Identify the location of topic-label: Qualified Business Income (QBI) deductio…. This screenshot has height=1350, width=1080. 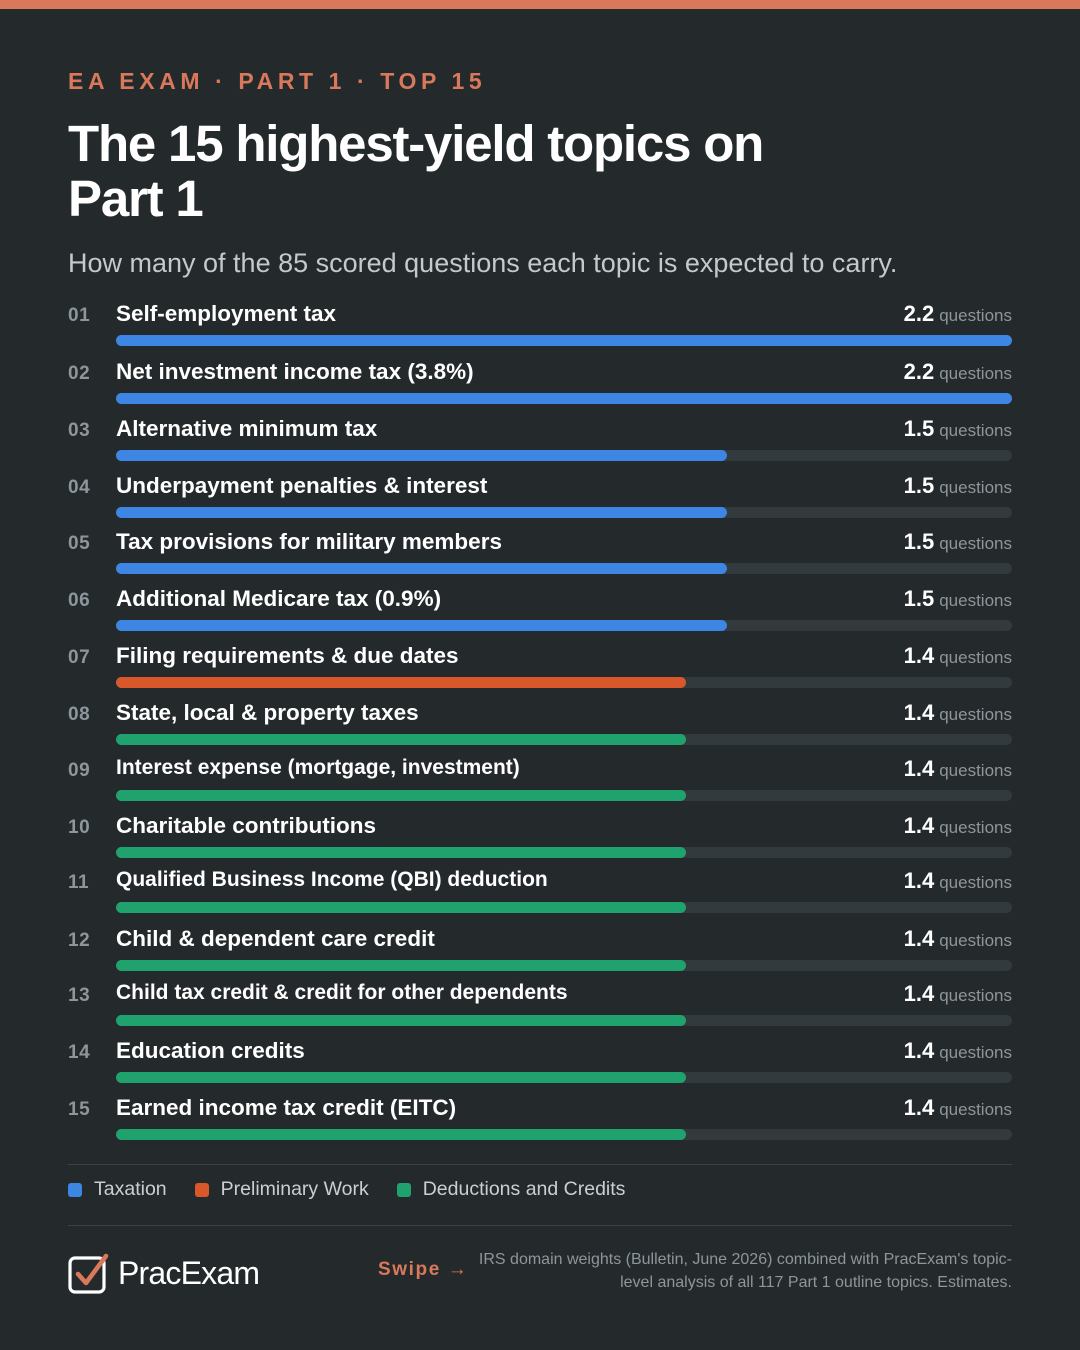
(332, 879).